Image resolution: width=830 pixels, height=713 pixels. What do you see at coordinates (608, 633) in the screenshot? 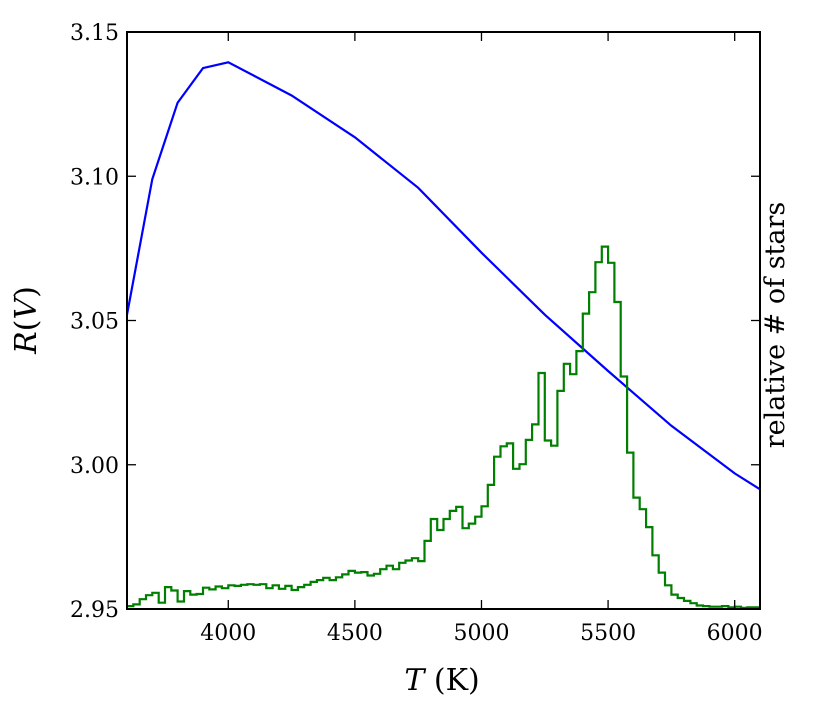
I see `x-tick-label: 5500` at bounding box center [608, 633].